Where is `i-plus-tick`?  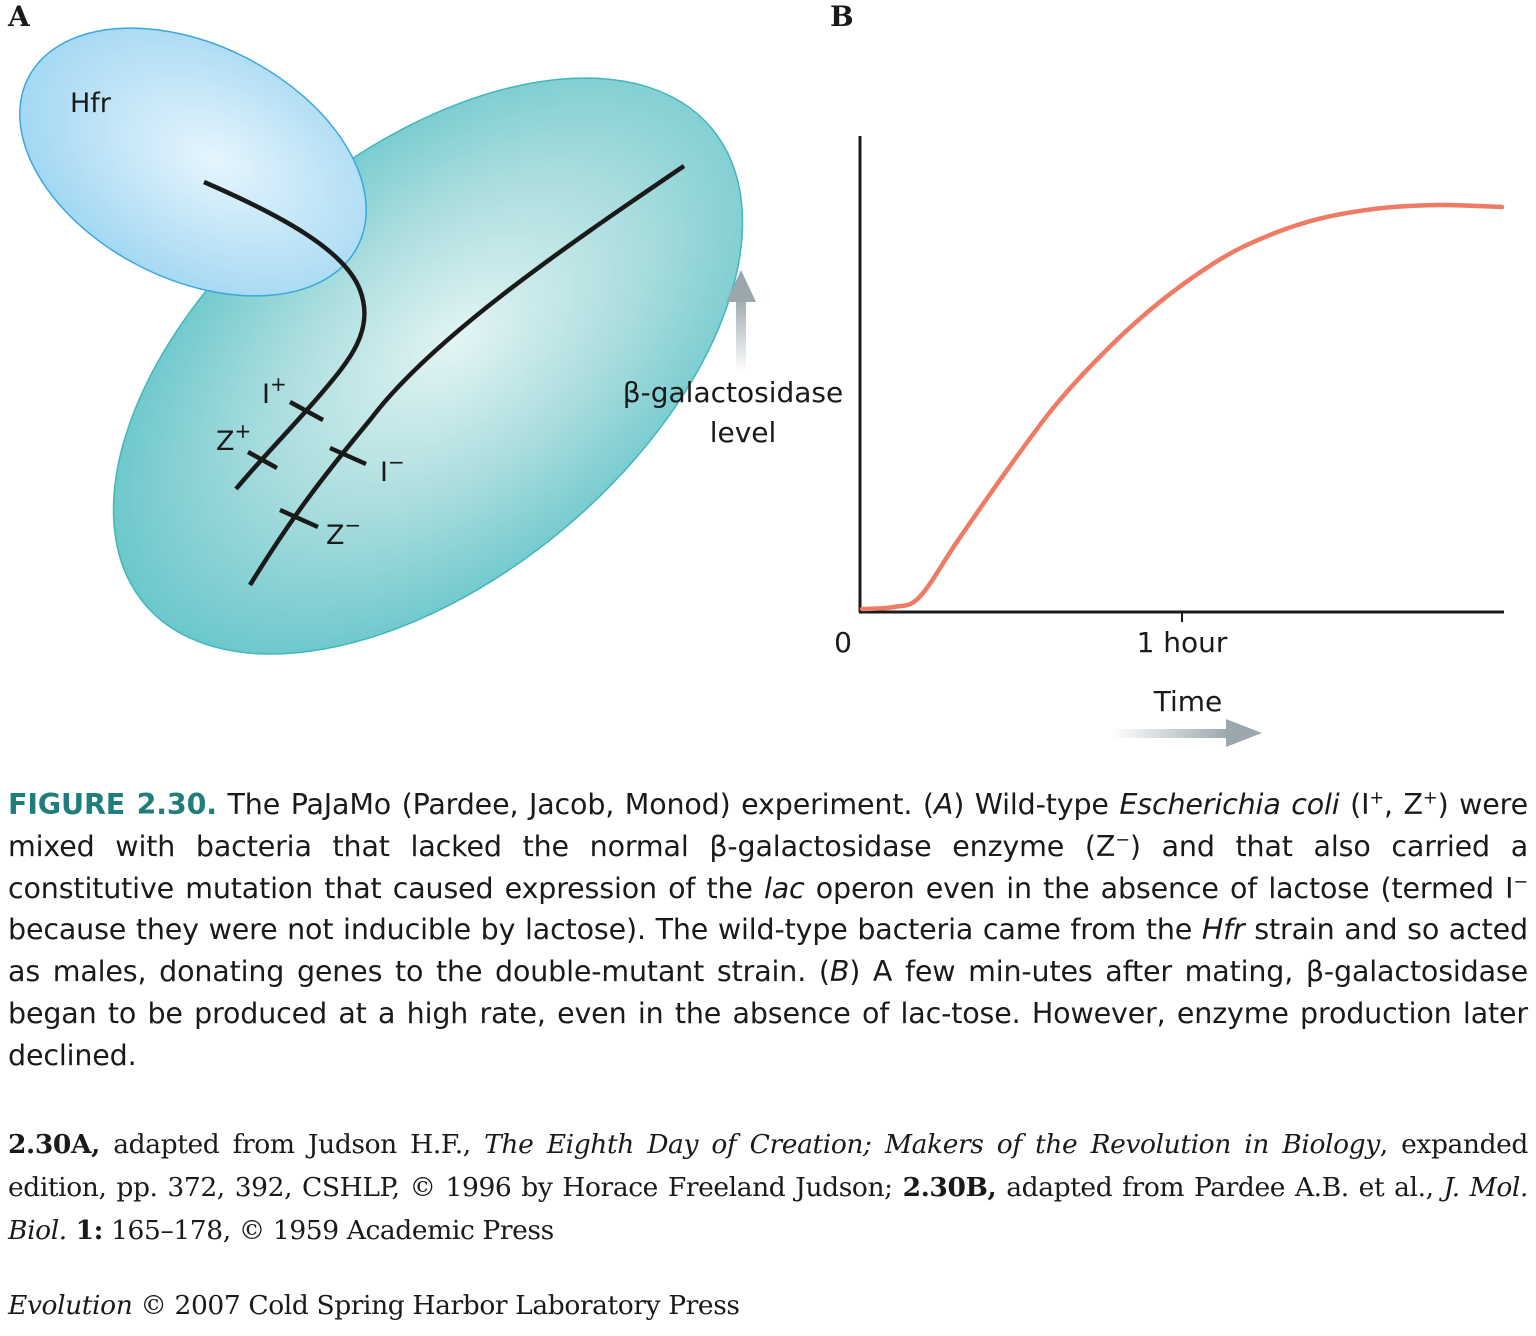 i-plus-tick is located at coordinates (306, 411).